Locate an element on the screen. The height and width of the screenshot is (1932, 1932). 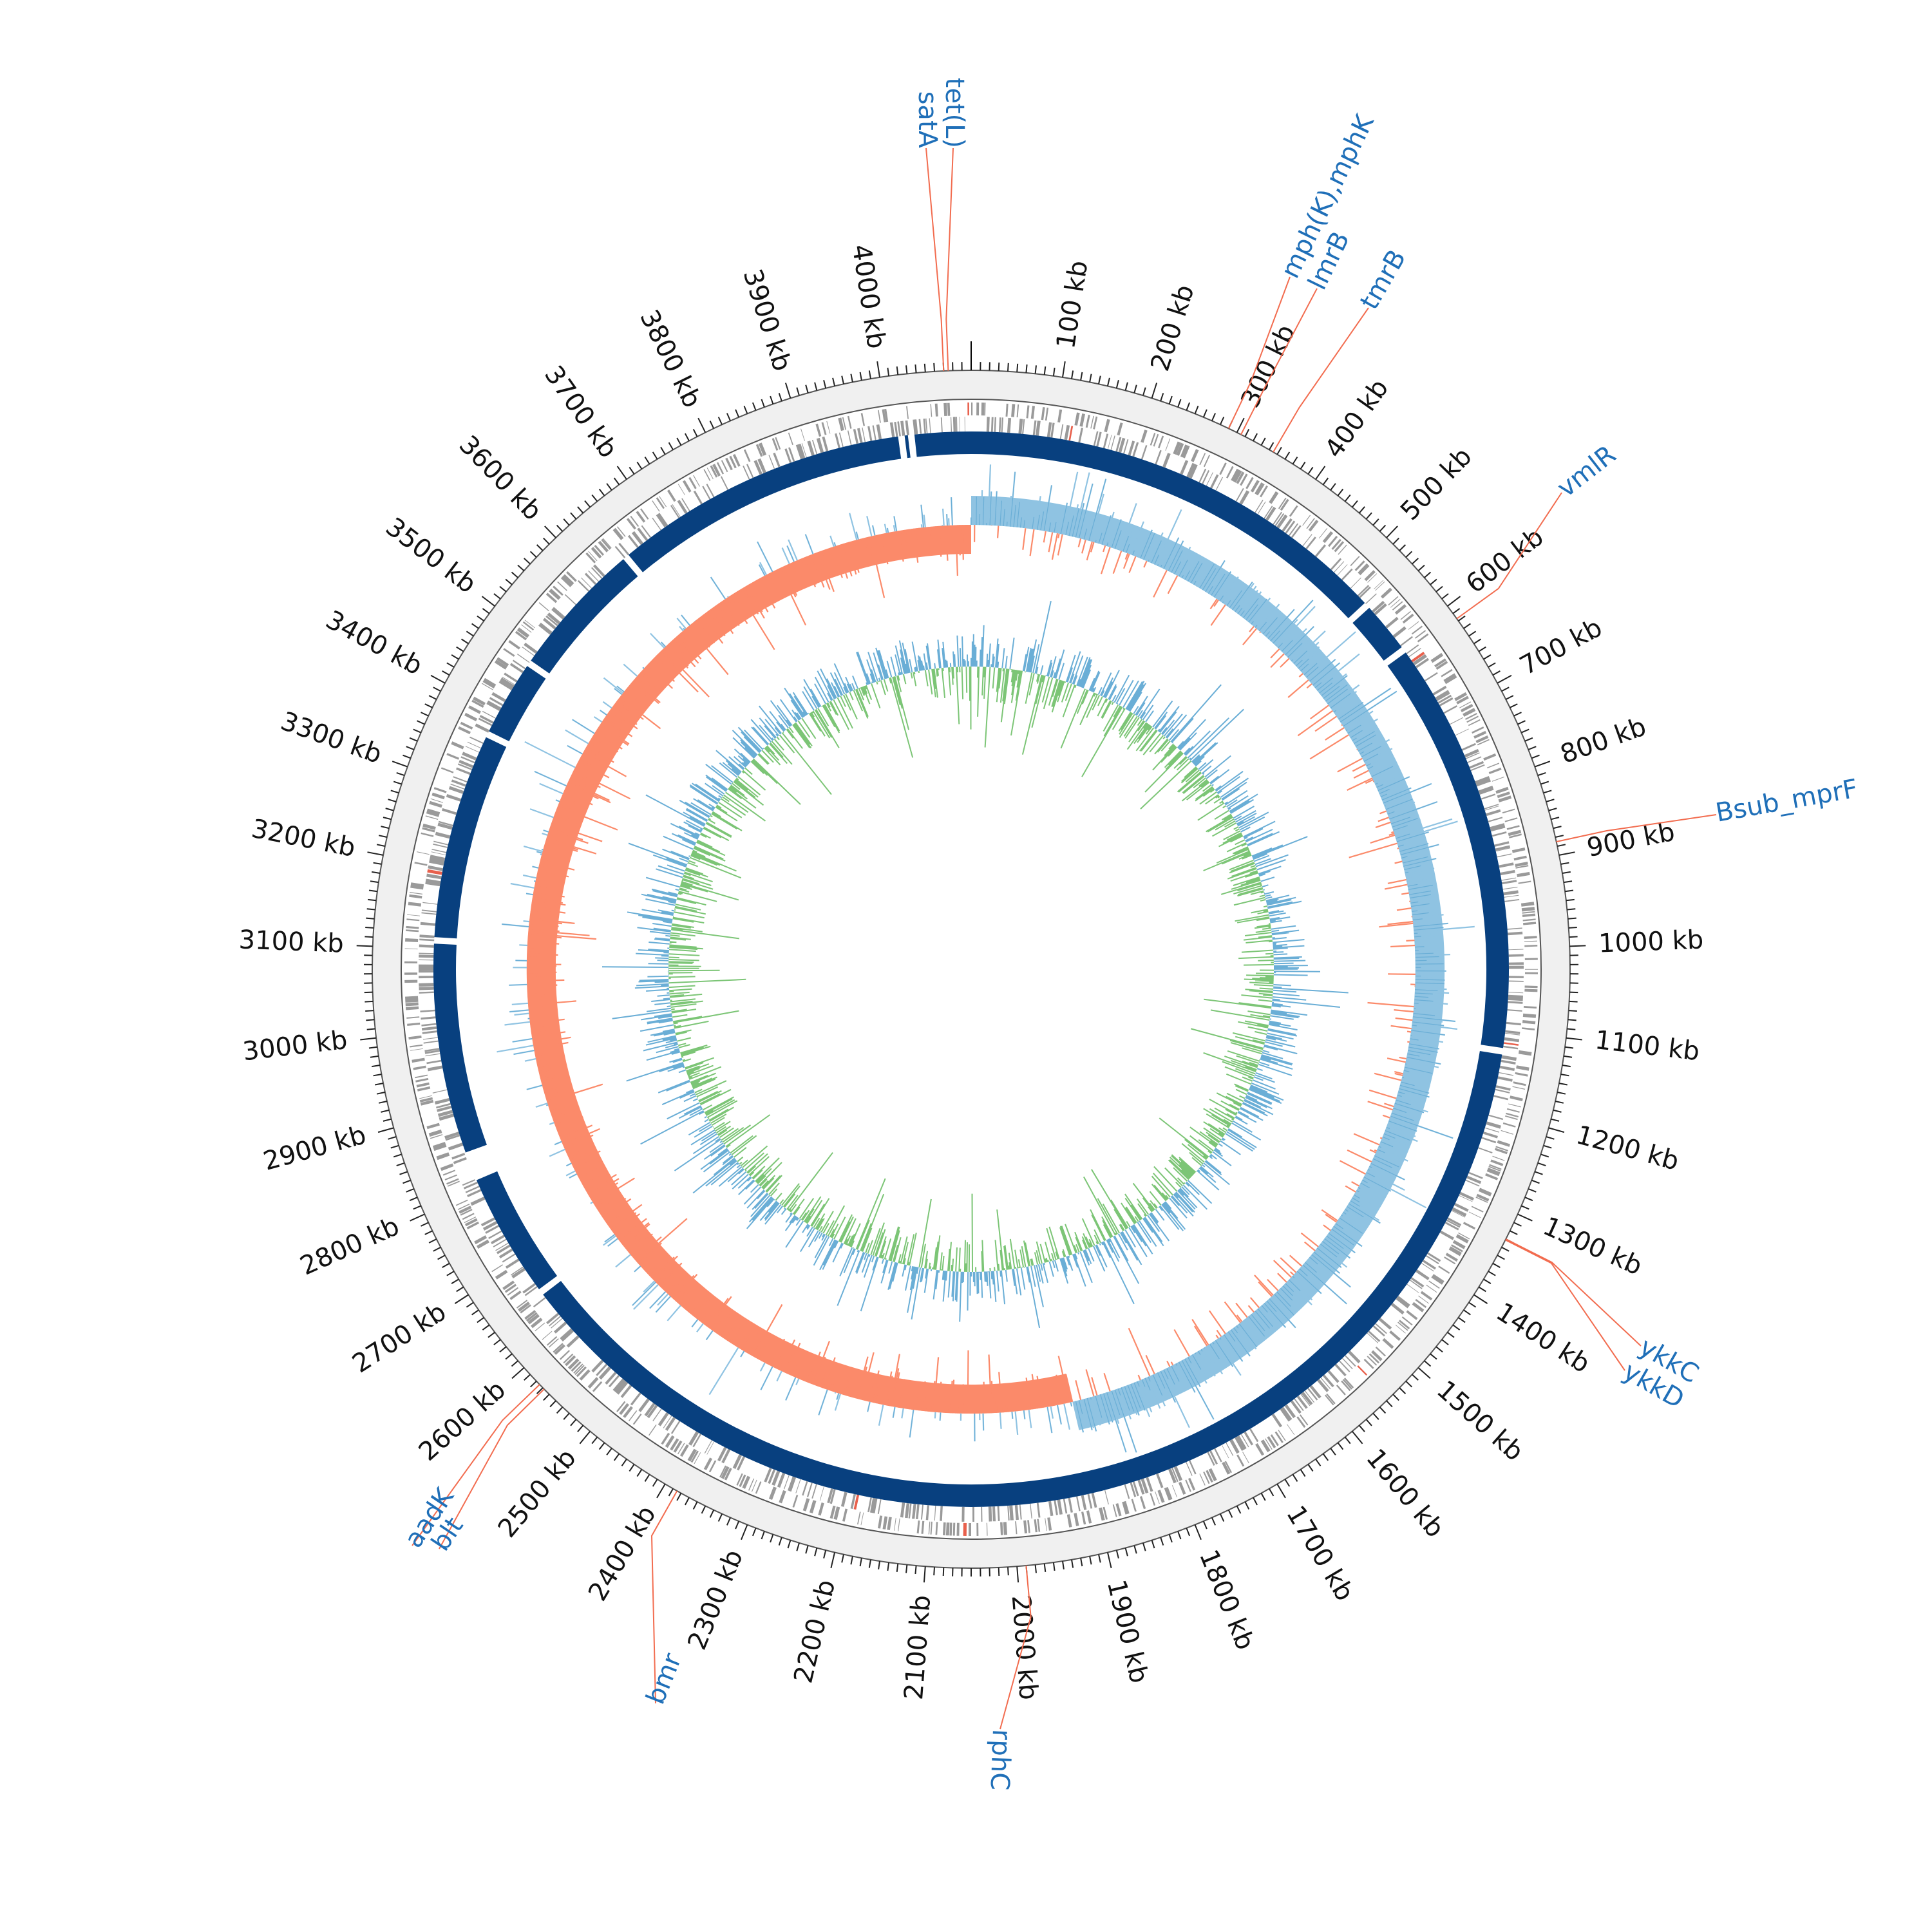
tick-label: 200 kb is located at coordinates (1172, 328).